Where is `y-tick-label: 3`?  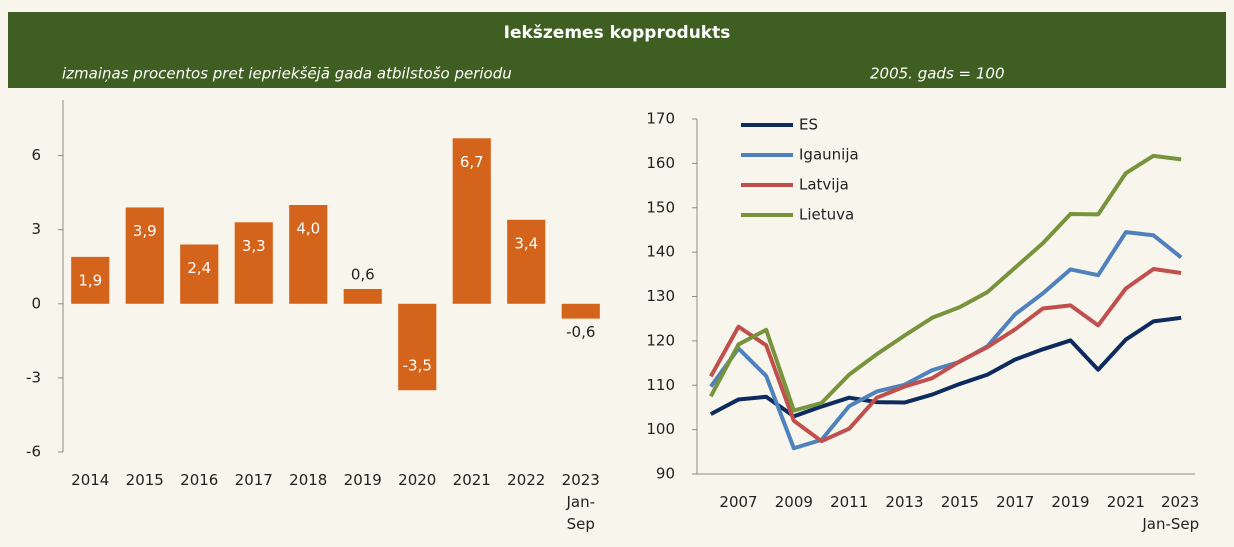
y-tick-label: 3 is located at coordinates (36, 229).